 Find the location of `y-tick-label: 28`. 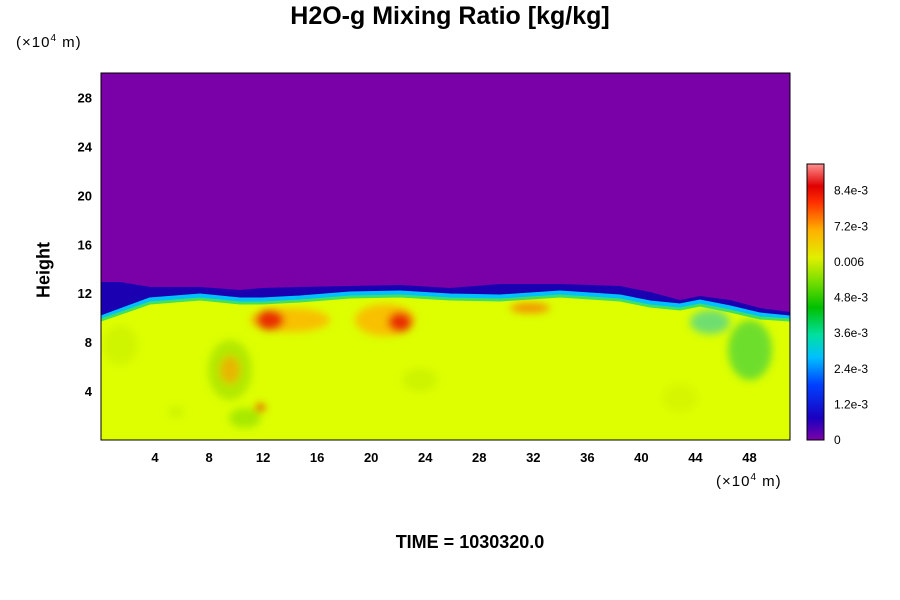

y-tick-label: 28 is located at coordinates (85, 97).